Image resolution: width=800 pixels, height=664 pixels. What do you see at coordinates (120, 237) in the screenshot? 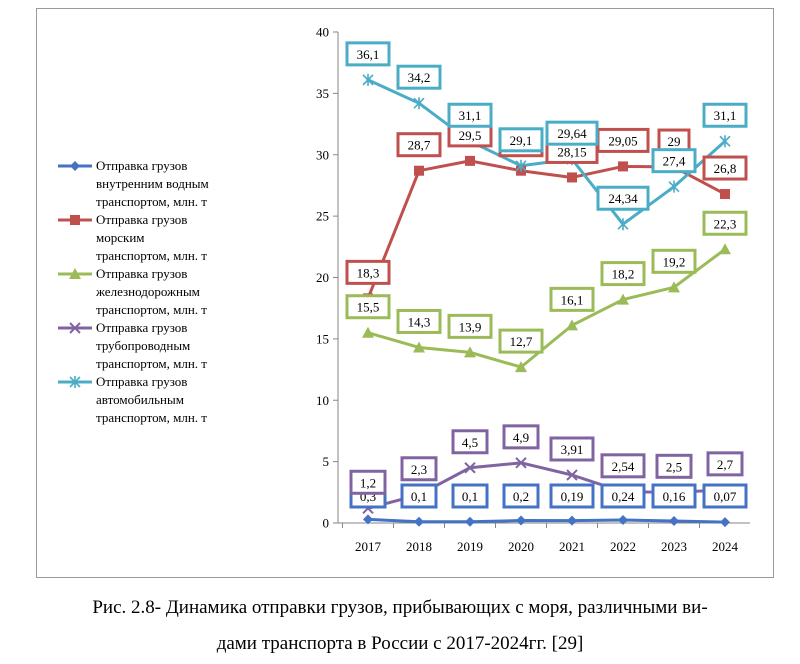
I see `legend-label-line: морским` at bounding box center [120, 237].